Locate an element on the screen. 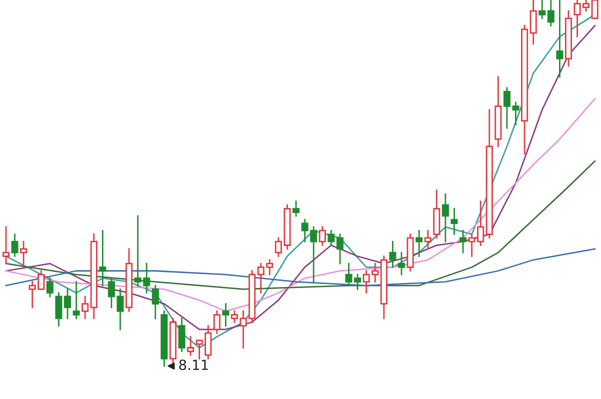  annotation: 8.11 is located at coordinates (193, 365).